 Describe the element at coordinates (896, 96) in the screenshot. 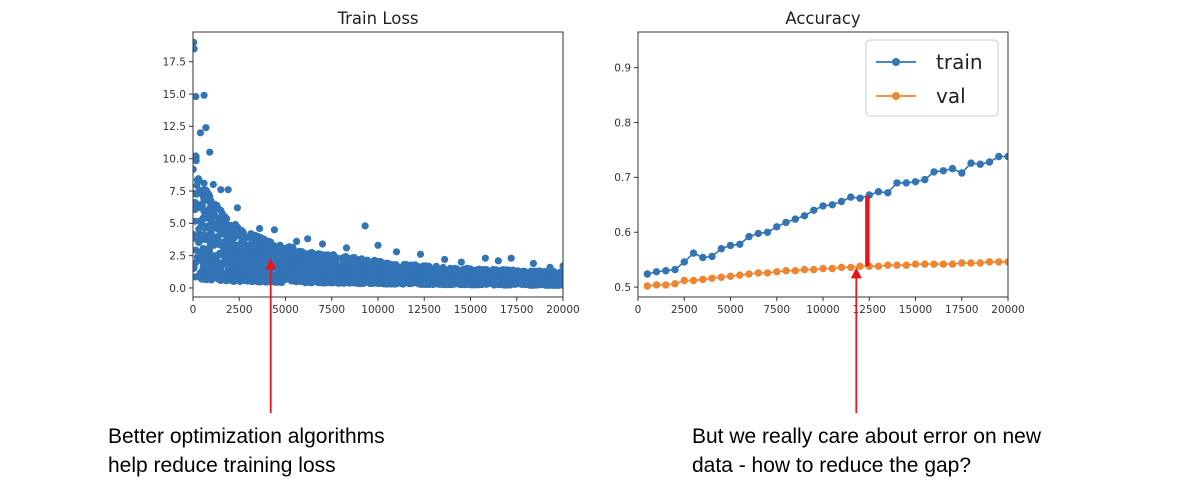

I see `legend-marker-val` at that location.